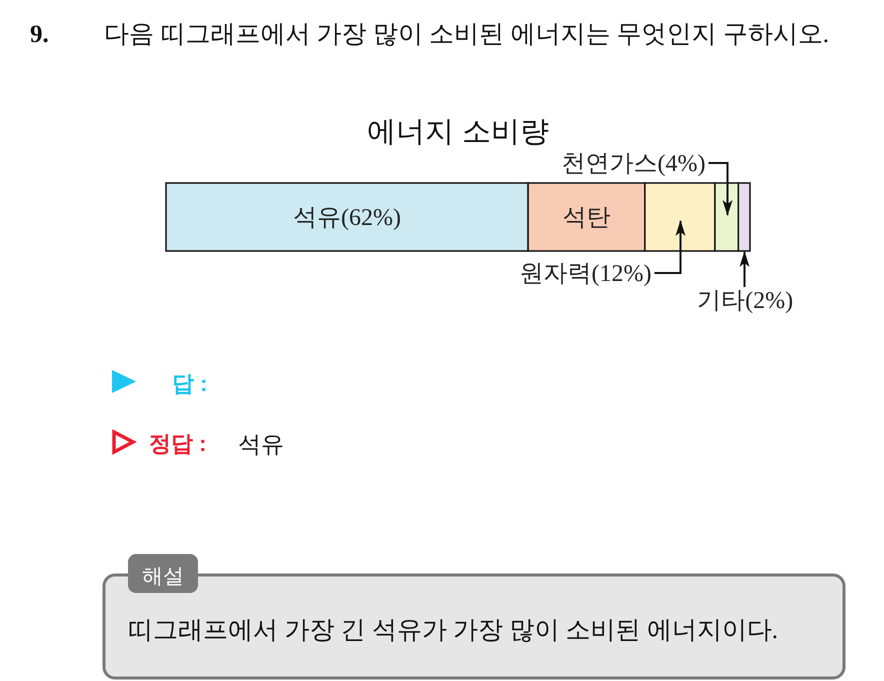 The height and width of the screenshot is (681, 884). What do you see at coordinates (586, 274) in the screenshot?
I see `series-label: 원자력(12%)` at bounding box center [586, 274].